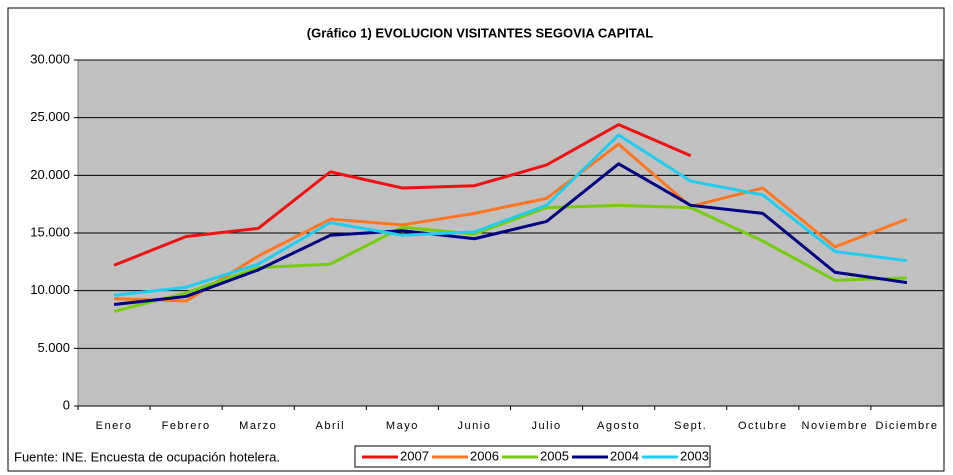  I want to click on x-tick-label: Marzo, so click(258, 426).